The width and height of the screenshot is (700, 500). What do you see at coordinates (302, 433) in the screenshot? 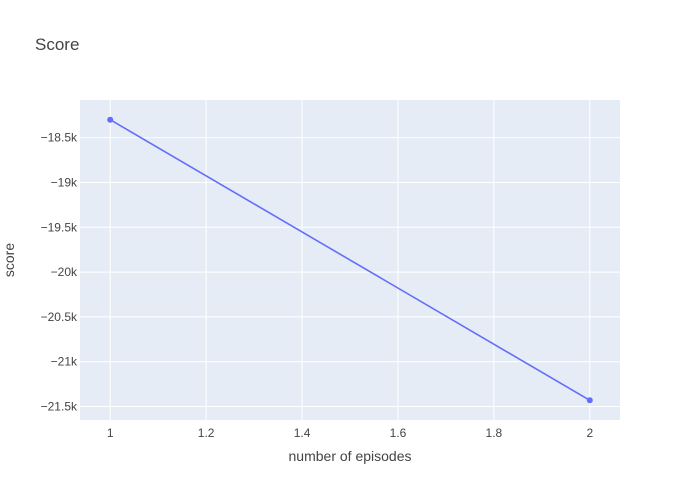
I see `x-tick-label: 1.4` at bounding box center [302, 433].